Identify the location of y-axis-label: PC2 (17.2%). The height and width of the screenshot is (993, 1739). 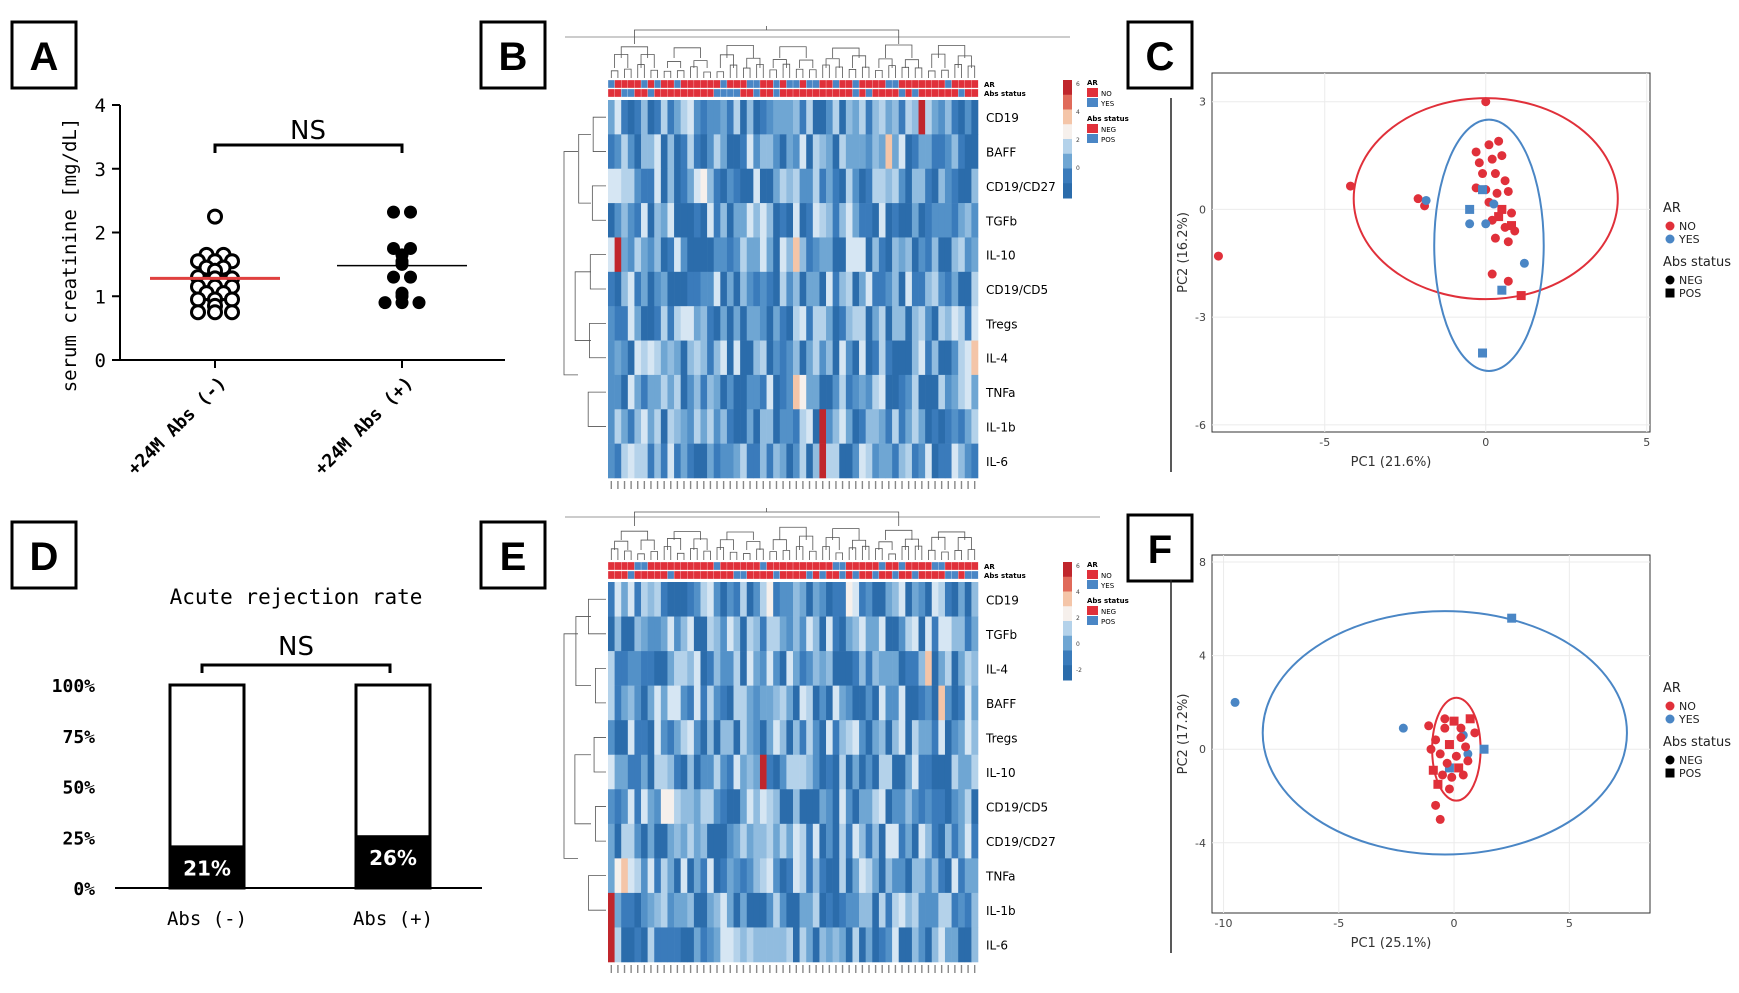
(1183, 734).